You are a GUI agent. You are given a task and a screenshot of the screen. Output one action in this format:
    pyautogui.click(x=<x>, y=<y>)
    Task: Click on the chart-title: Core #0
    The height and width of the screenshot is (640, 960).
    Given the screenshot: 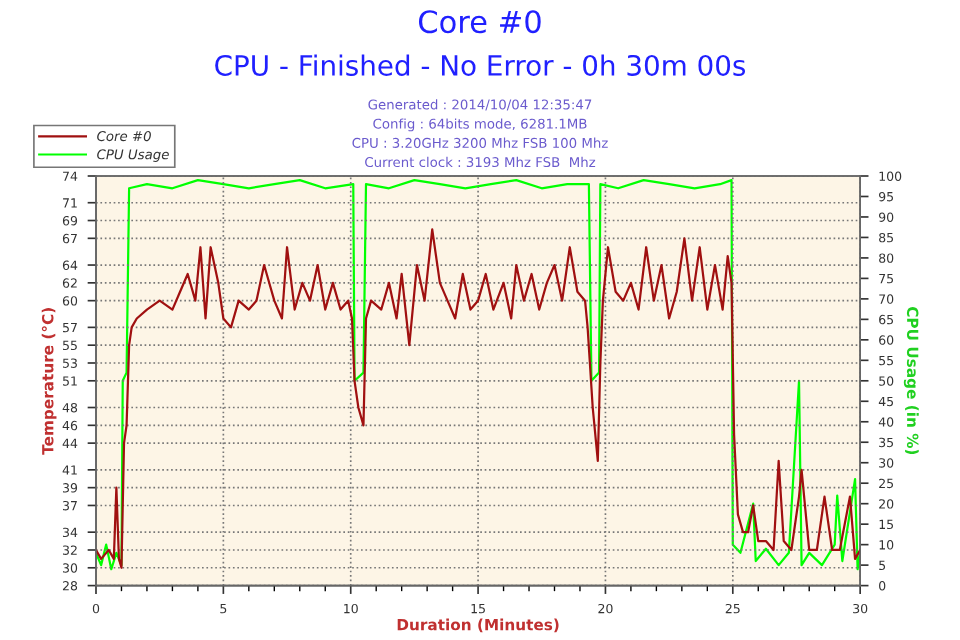 What is the action you would take?
    pyautogui.click(x=479, y=22)
    